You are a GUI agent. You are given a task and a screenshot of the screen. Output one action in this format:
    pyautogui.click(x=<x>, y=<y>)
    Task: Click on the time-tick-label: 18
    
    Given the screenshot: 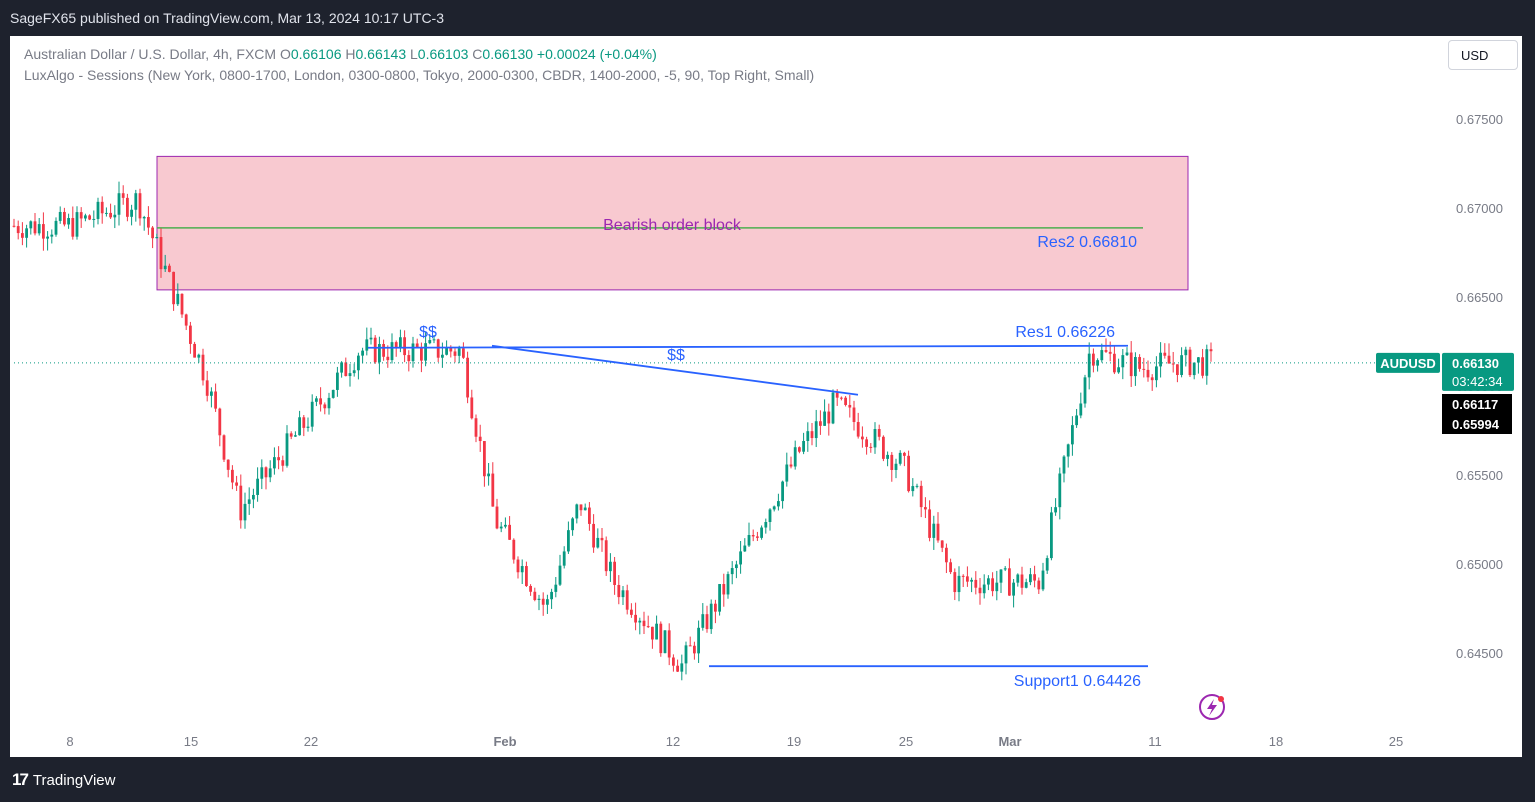 What is the action you would take?
    pyautogui.click(x=1276, y=741)
    